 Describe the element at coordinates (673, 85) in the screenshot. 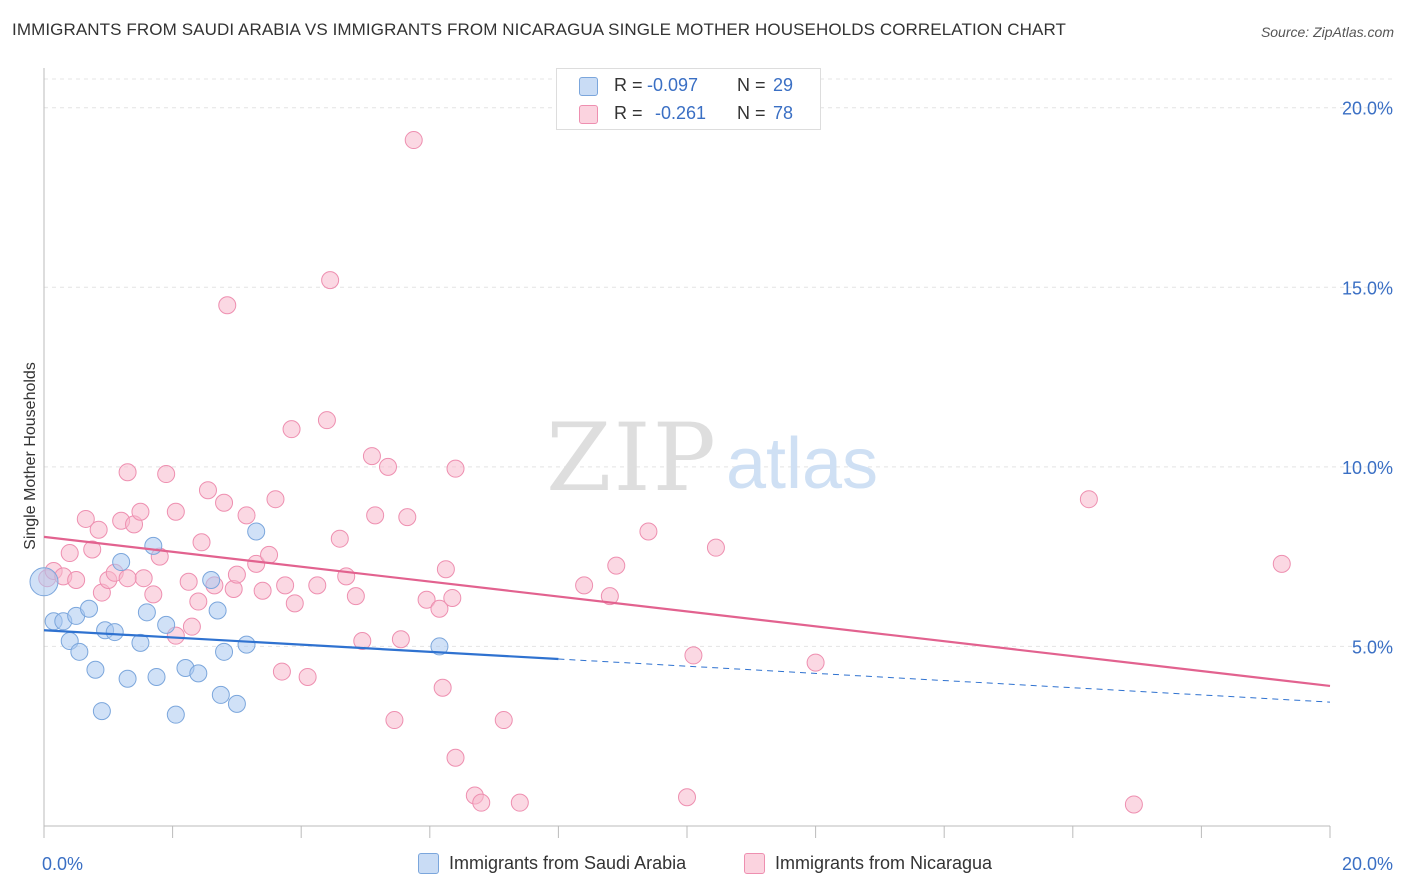

I see `legend-r-value: -0.097` at that location.